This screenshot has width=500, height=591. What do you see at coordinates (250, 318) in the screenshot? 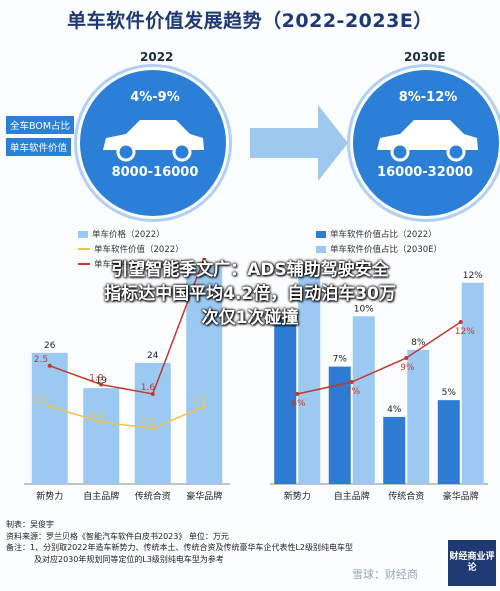
I see `overlay-line: 次仅1次碰撞` at bounding box center [250, 318].